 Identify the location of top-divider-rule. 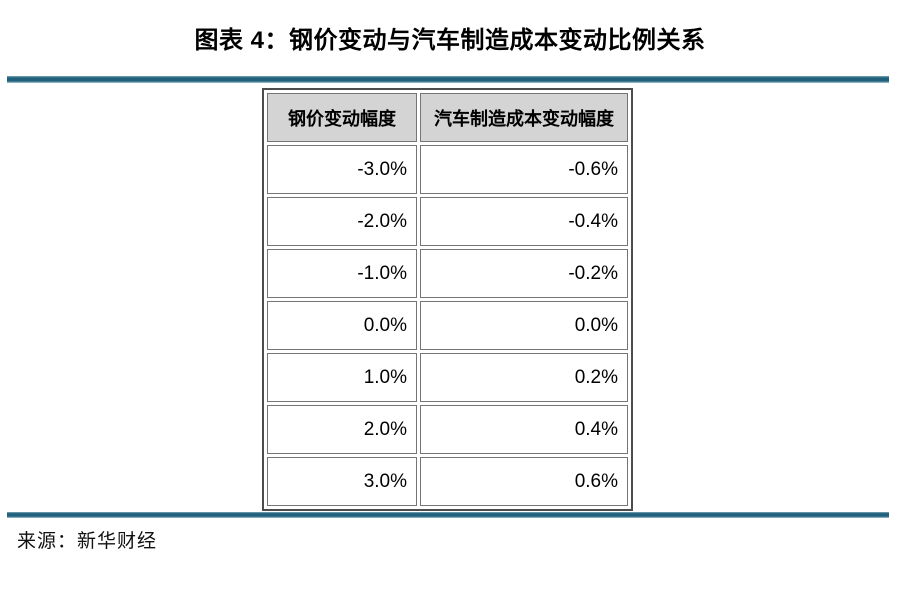
(448, 79).